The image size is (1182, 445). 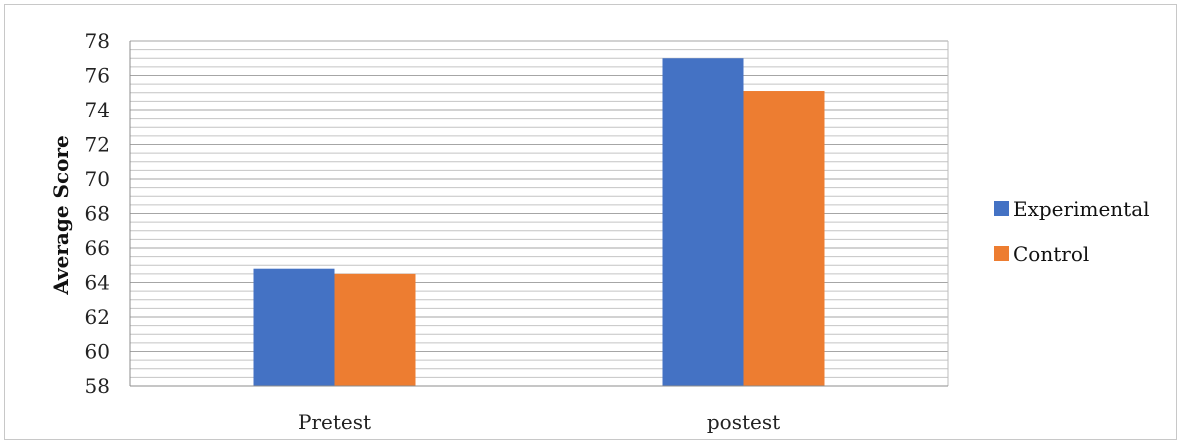 I want to click on bar-experimental-pretest, so click(x=294, y=327).